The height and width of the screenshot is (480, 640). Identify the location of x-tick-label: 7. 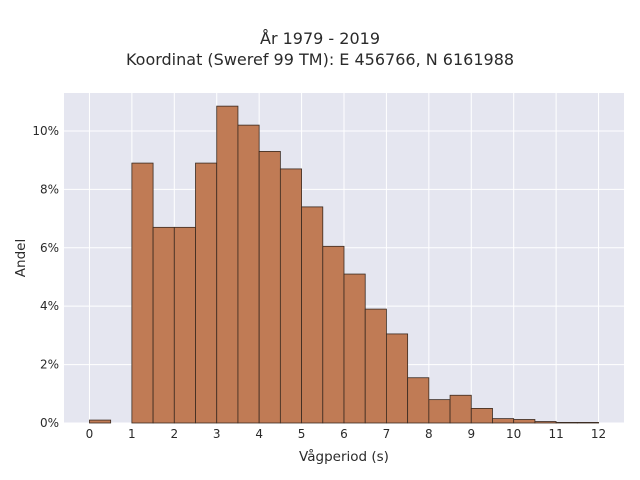
(387, 434).